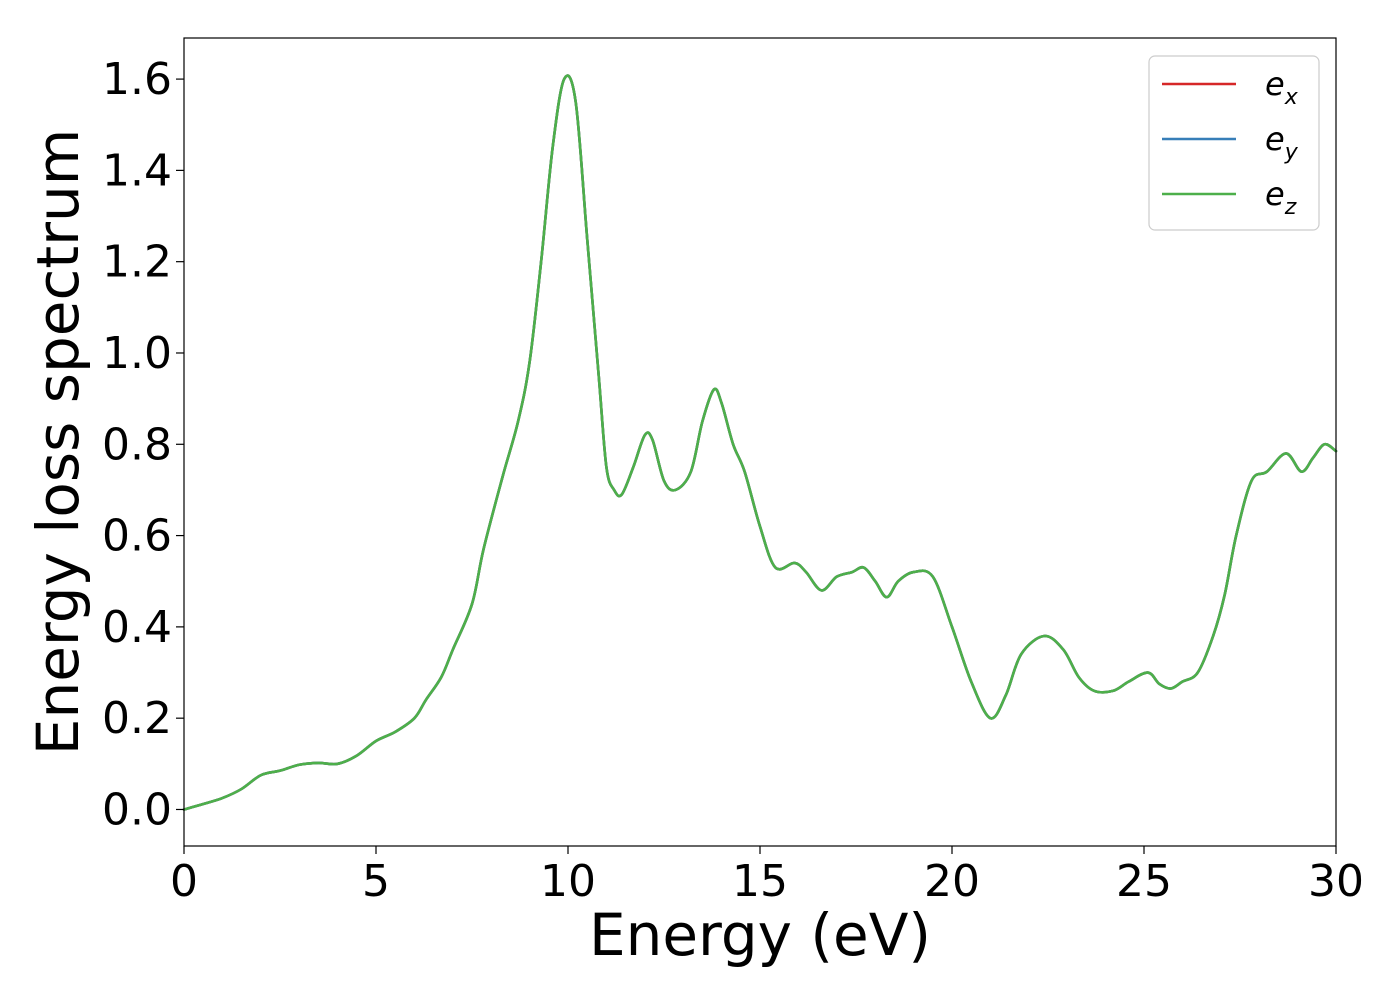 The width and height of the screenshot is (1400, 1000). I want to click on y-tick-label: 1.2, so click(137, 262).